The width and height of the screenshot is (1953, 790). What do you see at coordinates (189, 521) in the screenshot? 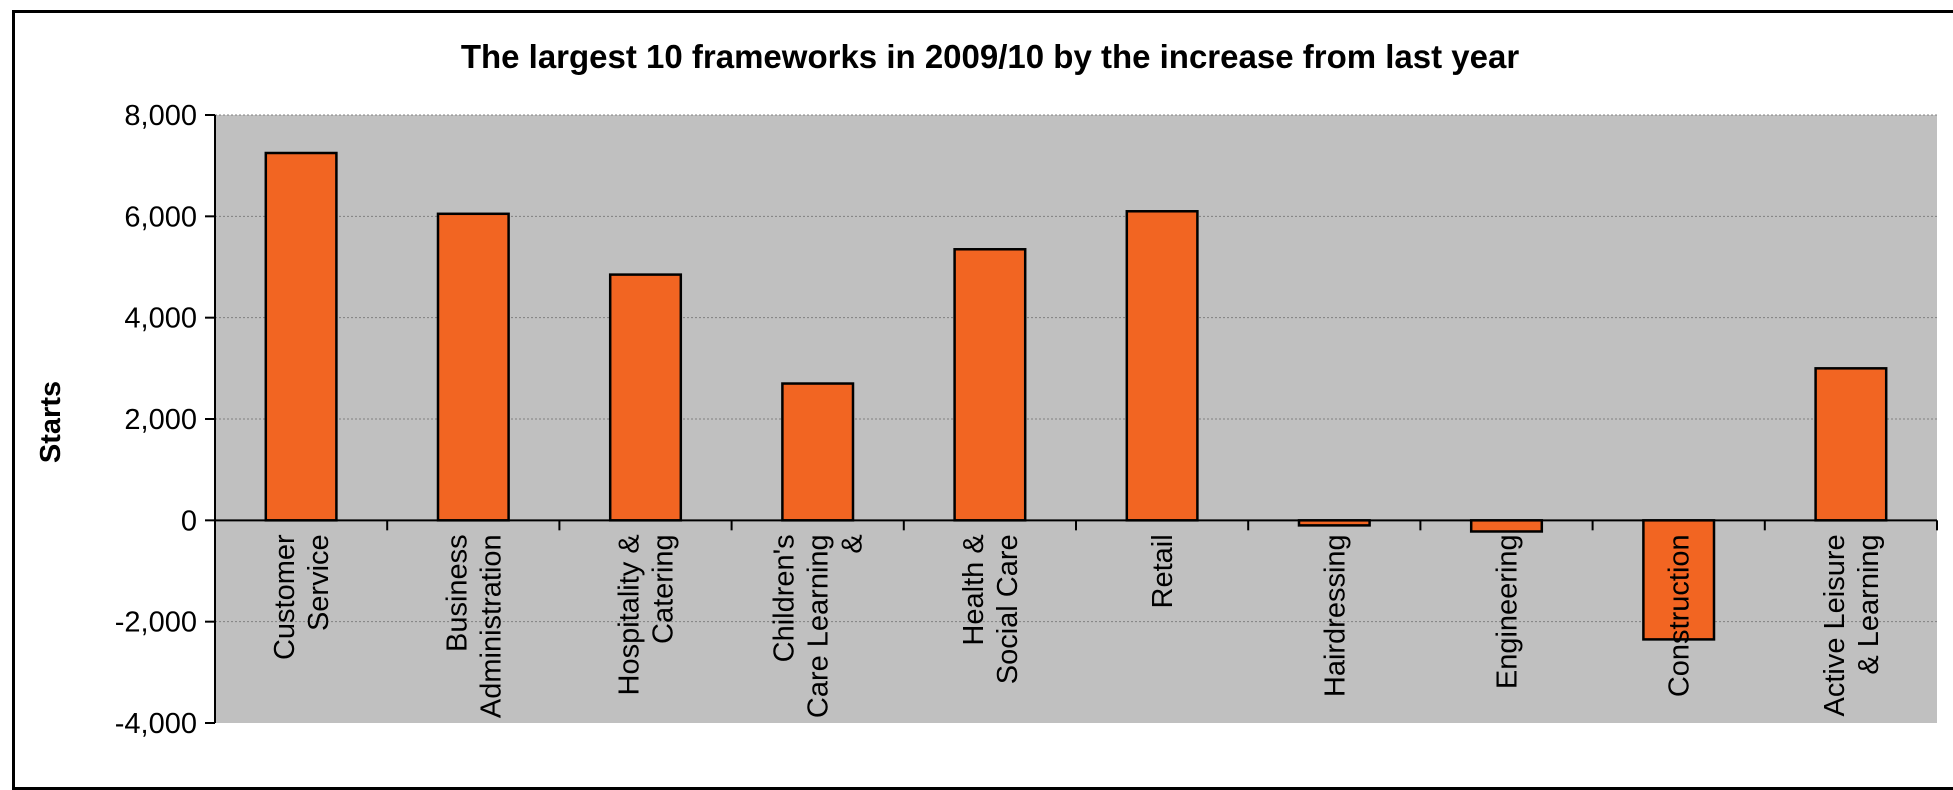
I see `y-tick-label: 0` at bounding box center [189, 521].